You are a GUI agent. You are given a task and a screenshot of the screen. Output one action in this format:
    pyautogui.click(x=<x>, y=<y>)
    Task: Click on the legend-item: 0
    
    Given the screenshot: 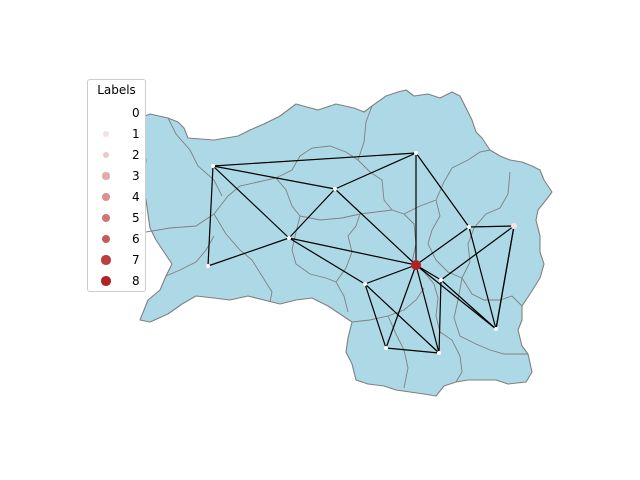 What is the action you would take?
    pyautogui.click(x=116, y=113)
    